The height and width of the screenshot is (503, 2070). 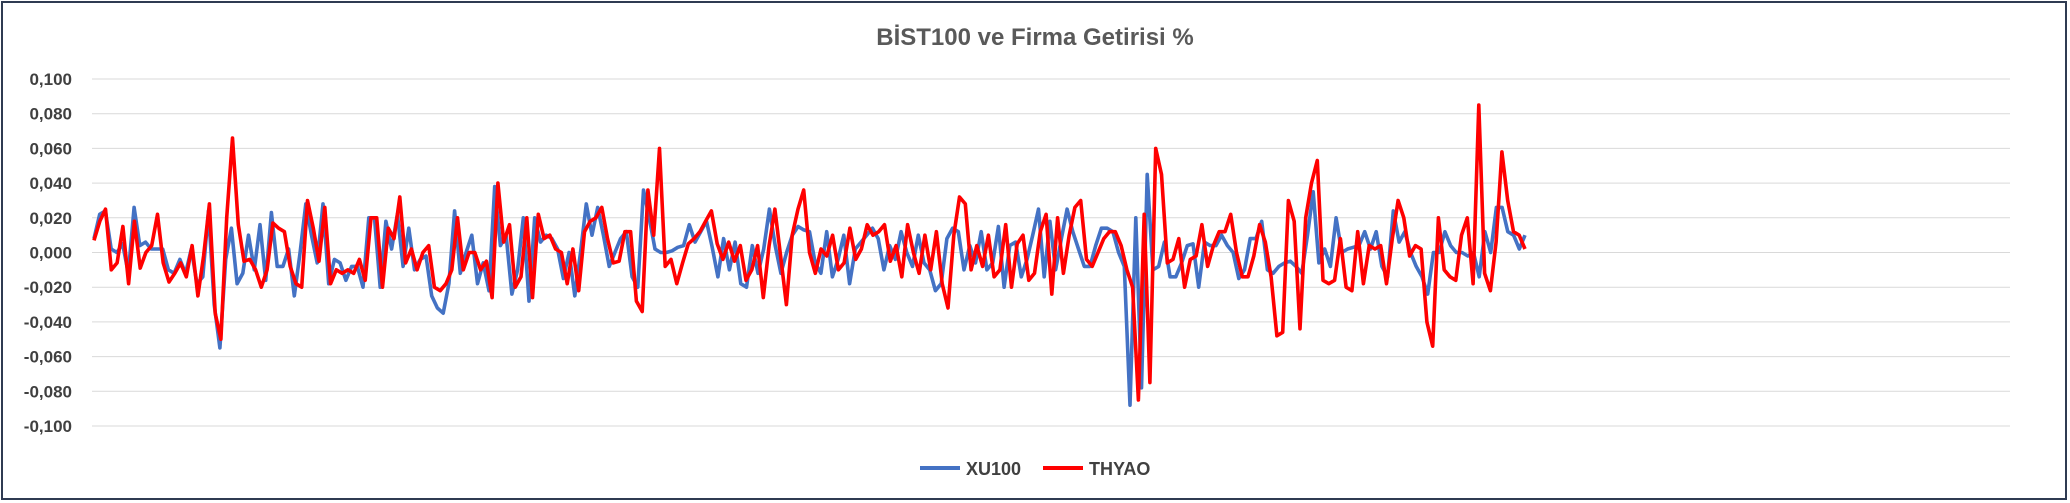 What do you see at coordinates (50, 114) in the screenshot?
I see `y-tick-label: 0,080` at bounding box center [50, 114].